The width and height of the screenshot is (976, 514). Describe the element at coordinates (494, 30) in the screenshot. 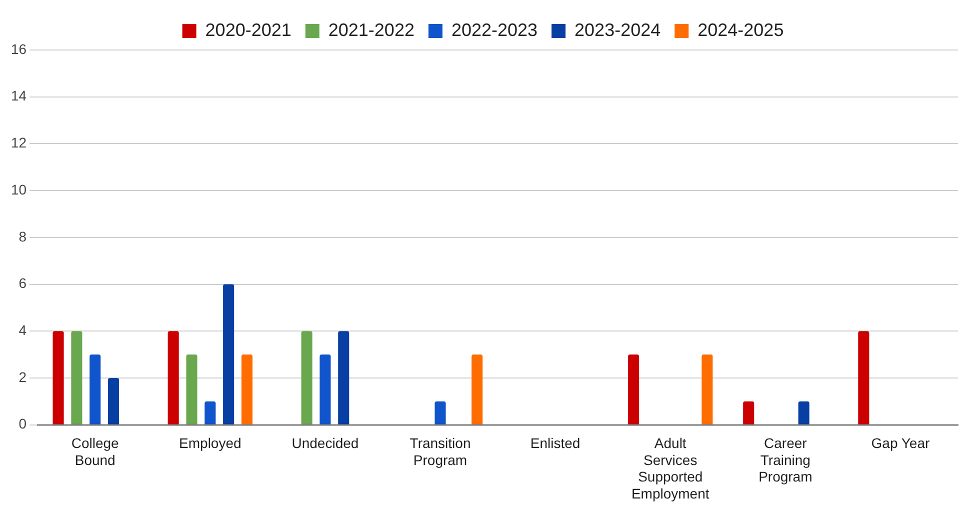

I see `legend-label: 2022-2023` at that location.